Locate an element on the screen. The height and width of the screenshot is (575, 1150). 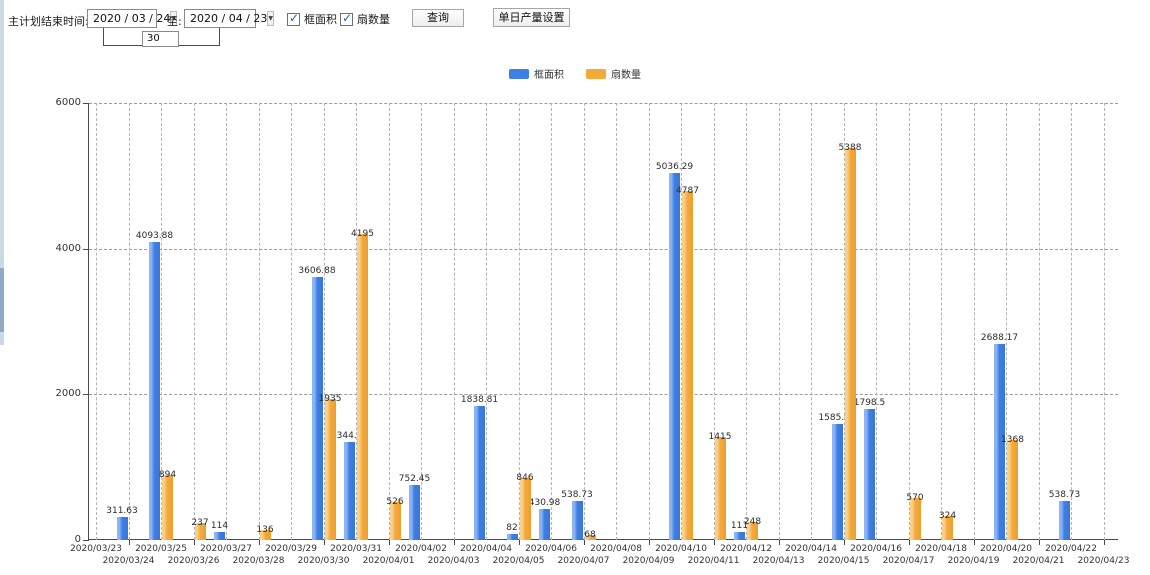
fan-count-checkbox: ✓ is located at coordinates (346, 18).